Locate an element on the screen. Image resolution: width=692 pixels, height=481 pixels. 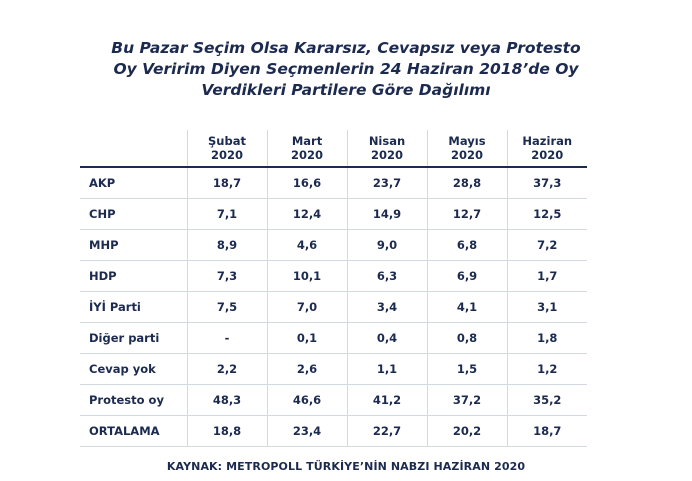
value-cell: 7,3 is located at coordinates (227, 276).